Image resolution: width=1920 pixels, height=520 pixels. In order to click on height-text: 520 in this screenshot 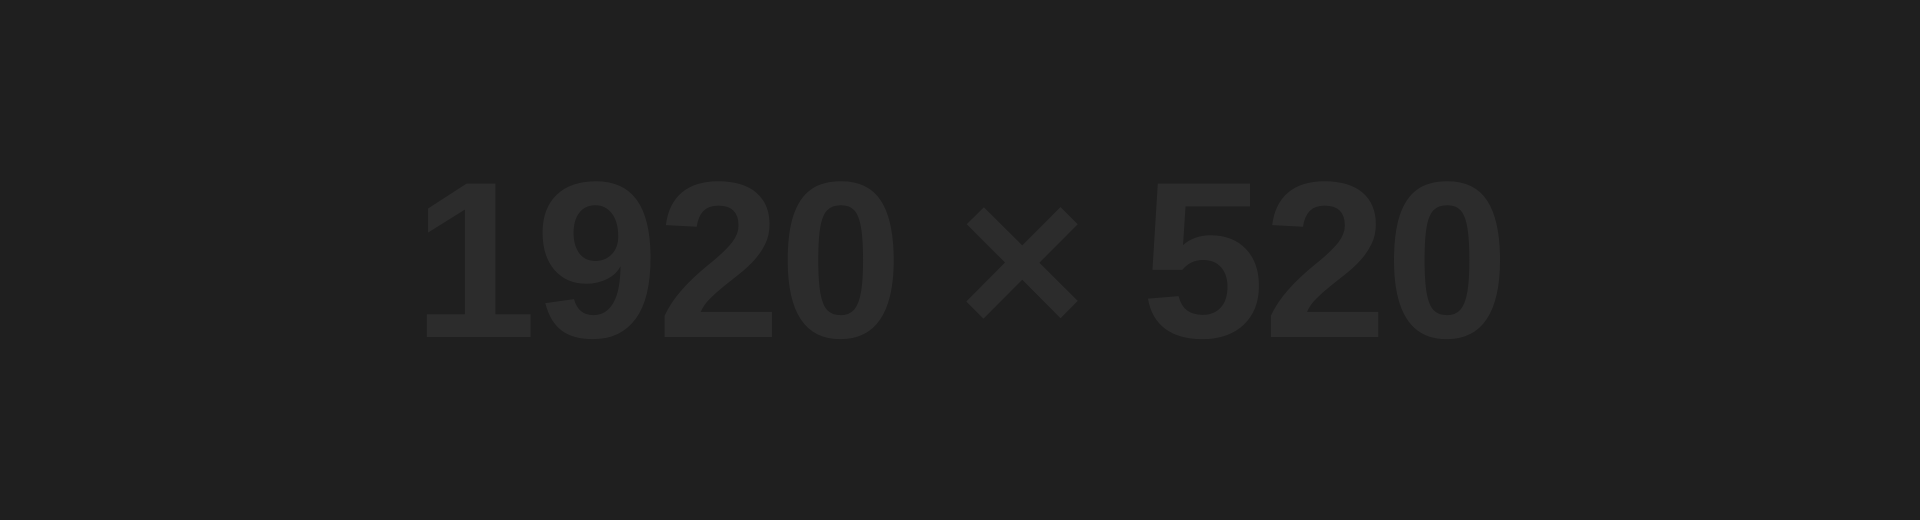, I will do `click(1325, 260)`.